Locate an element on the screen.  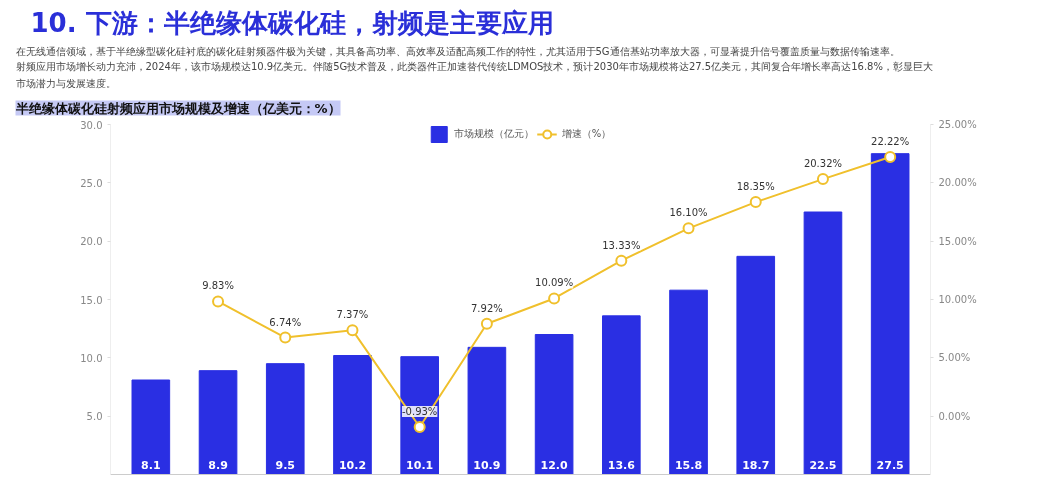
y2-tick-label: 5.00% is located at coordinates (954, 358).